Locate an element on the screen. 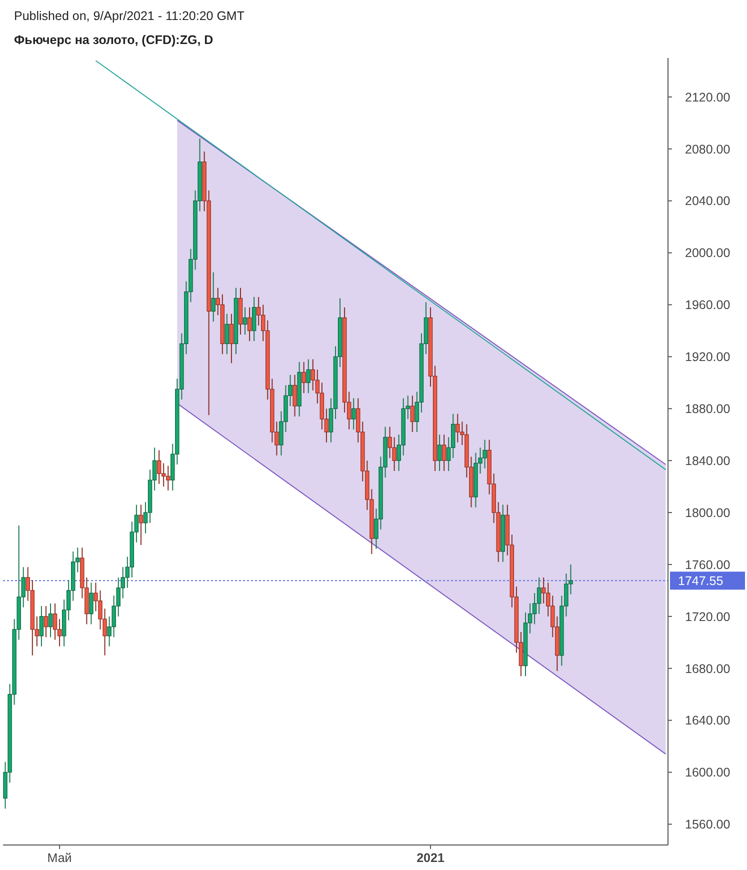 This screenshot has height=870, width=747. y-tick-label: 1760.00 is located at coordinates (707, 565).